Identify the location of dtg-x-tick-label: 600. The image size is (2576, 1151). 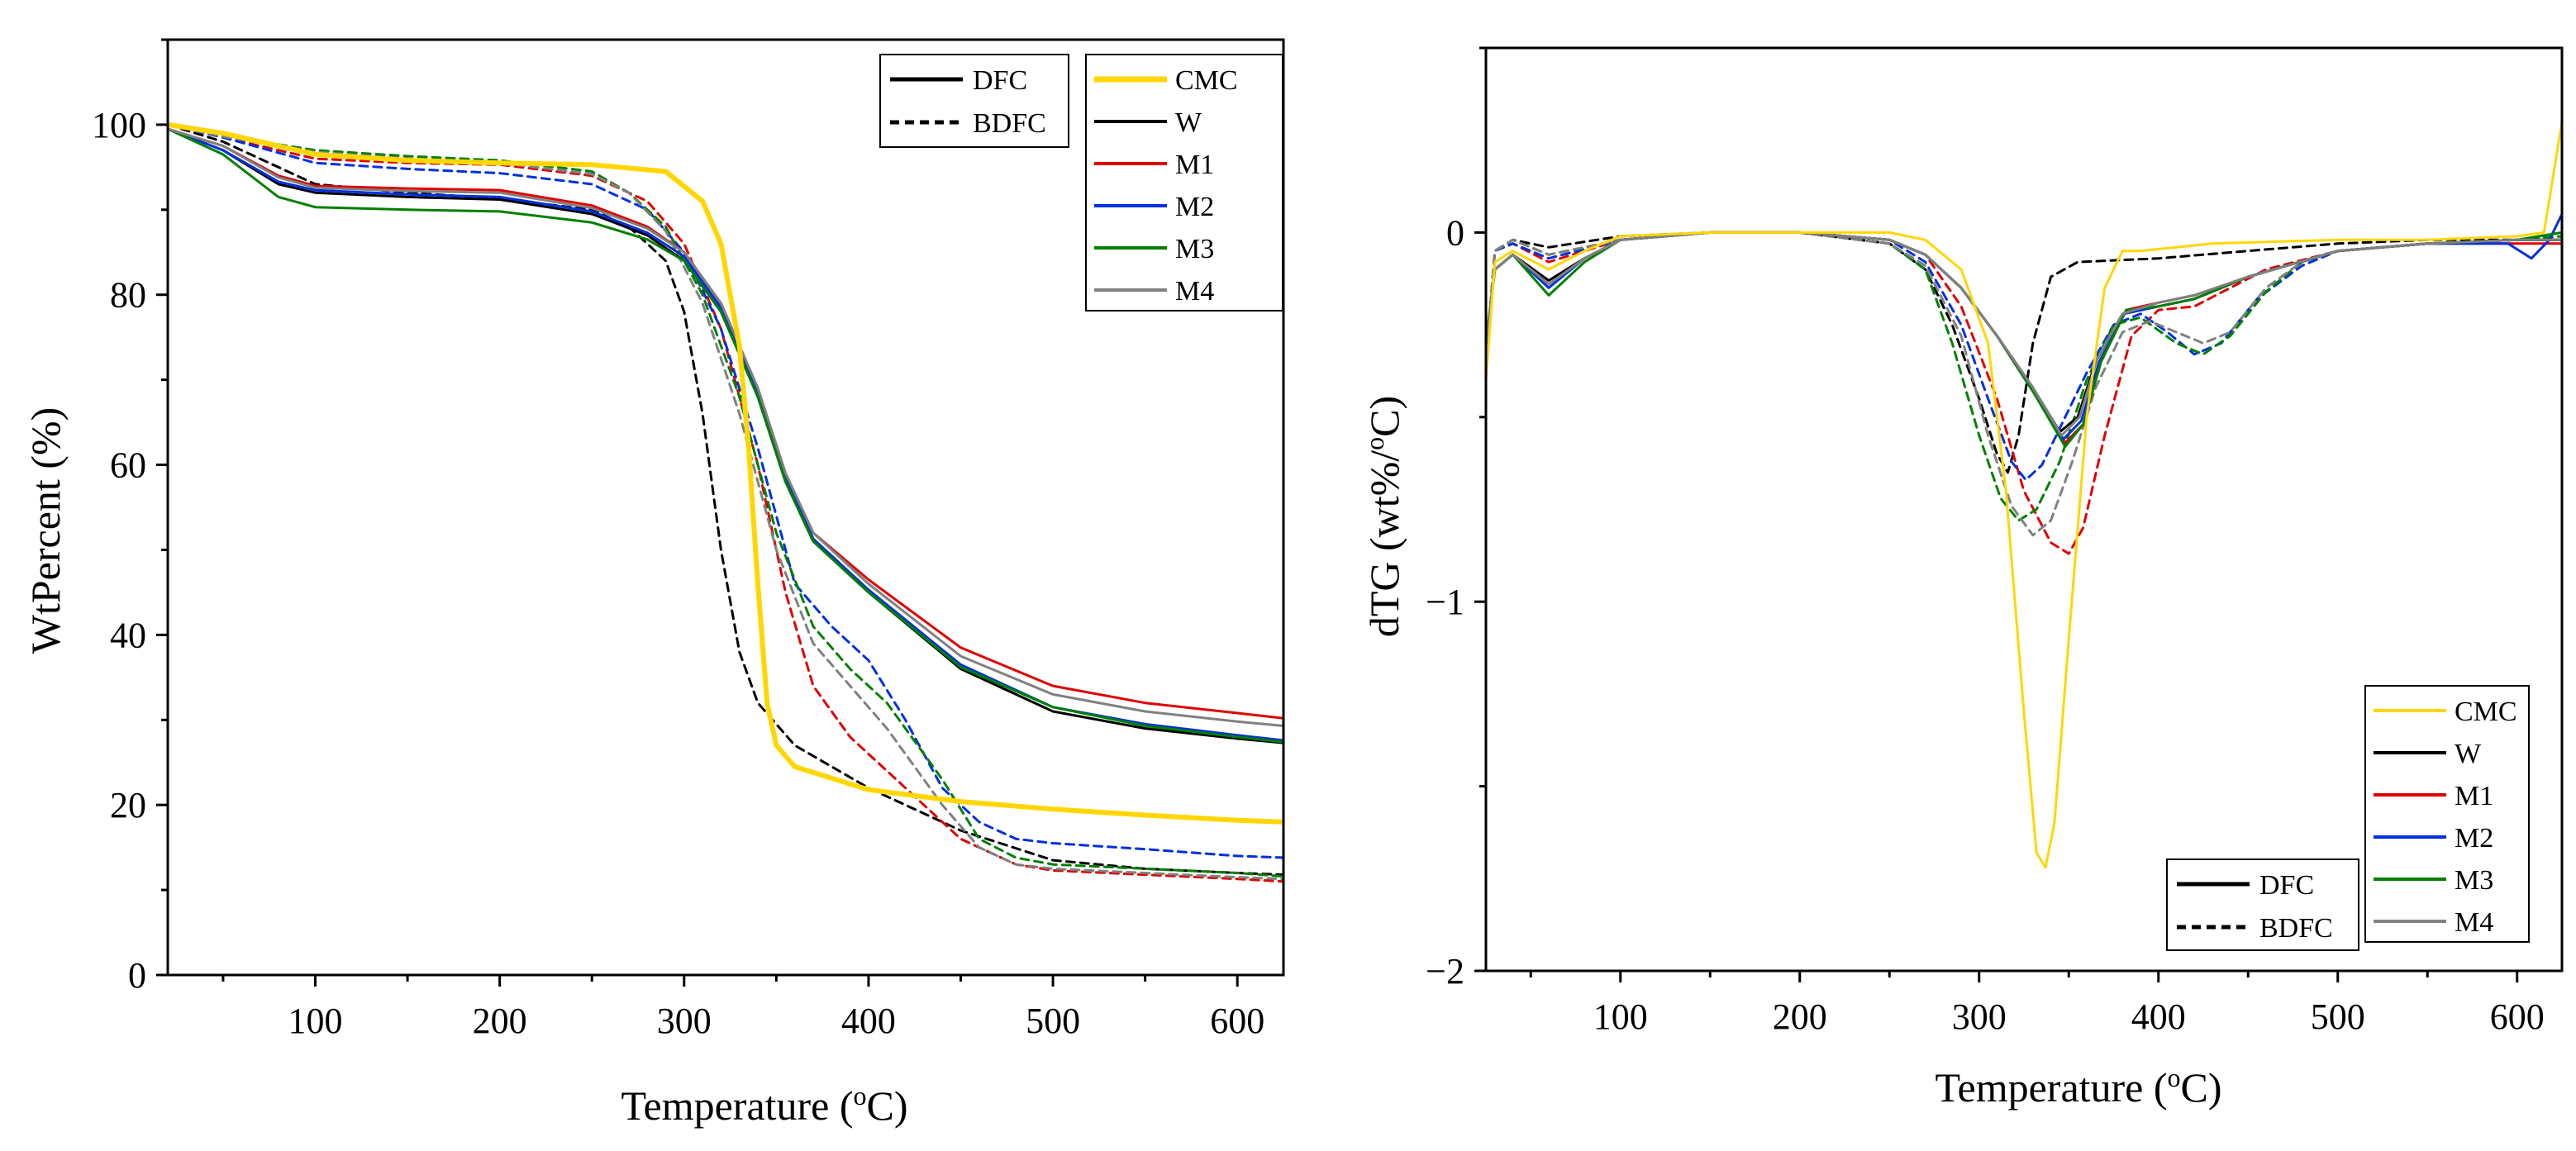
(2517, 1016).